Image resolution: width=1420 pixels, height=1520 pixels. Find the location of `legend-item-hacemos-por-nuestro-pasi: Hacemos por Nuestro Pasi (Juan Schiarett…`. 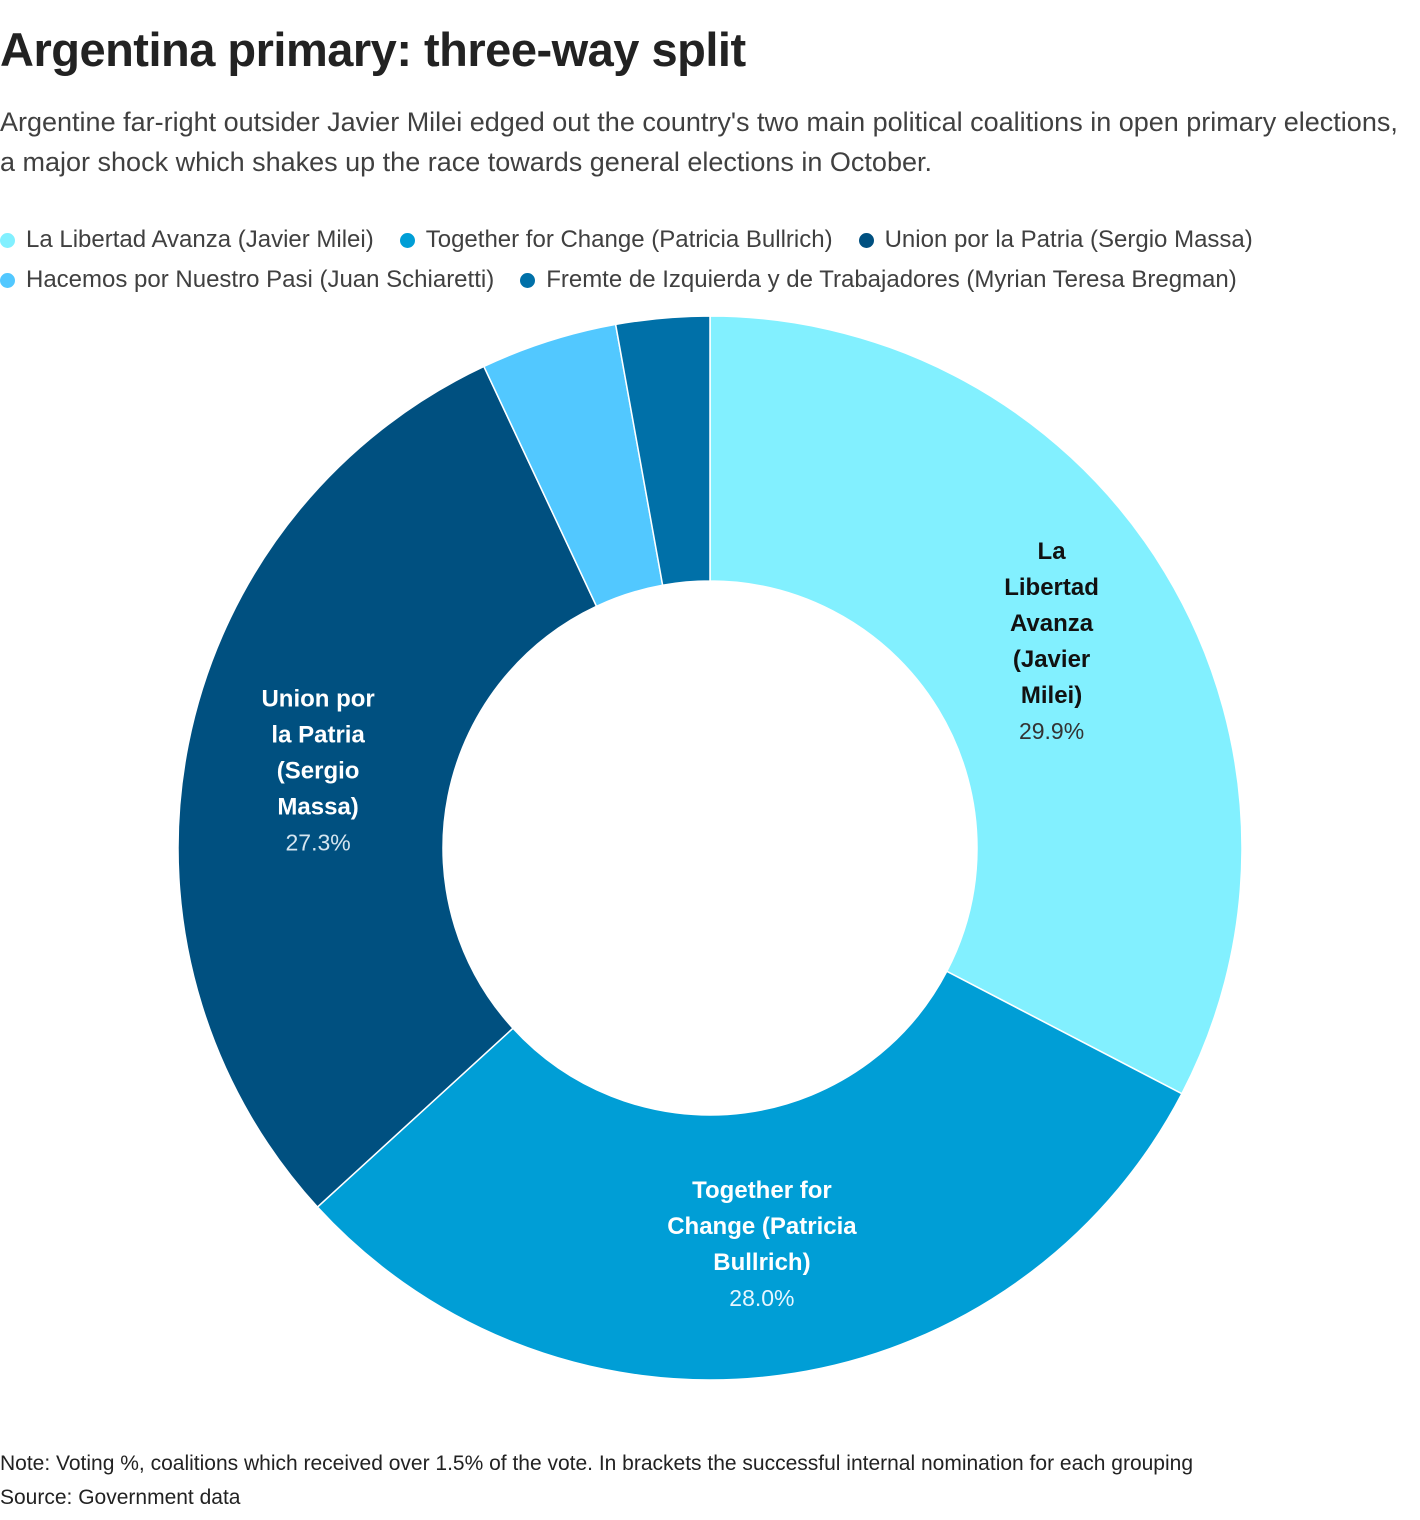

legend-item-hacemos-por-nuestro-pasi: Hacemos por Nuestro Pasi (Juan Schiarett… is located at coordinates (247, 280).